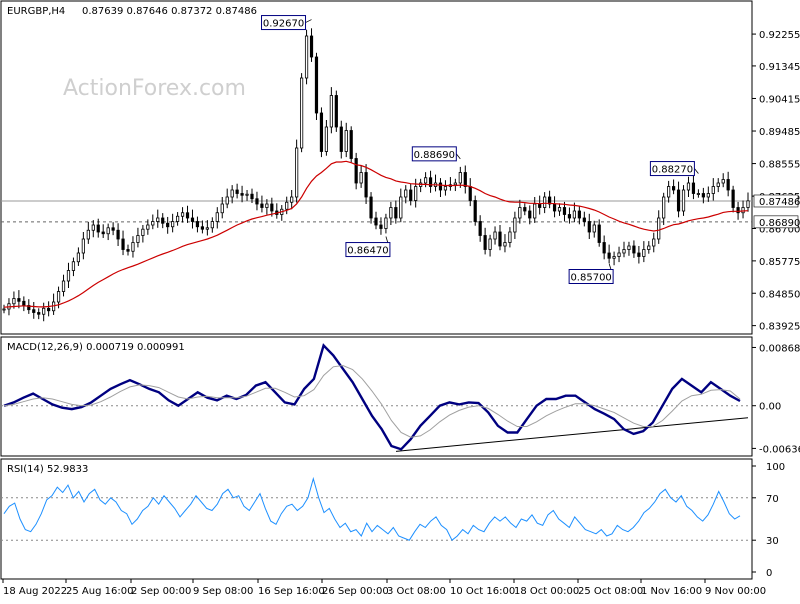 The height and width of the screenshot is (604, 800). What do you see at coordinates (779, 35) in the screenshot?
I see `price-axis-tick-label: 0.92255` at bounding box center [779, 35].